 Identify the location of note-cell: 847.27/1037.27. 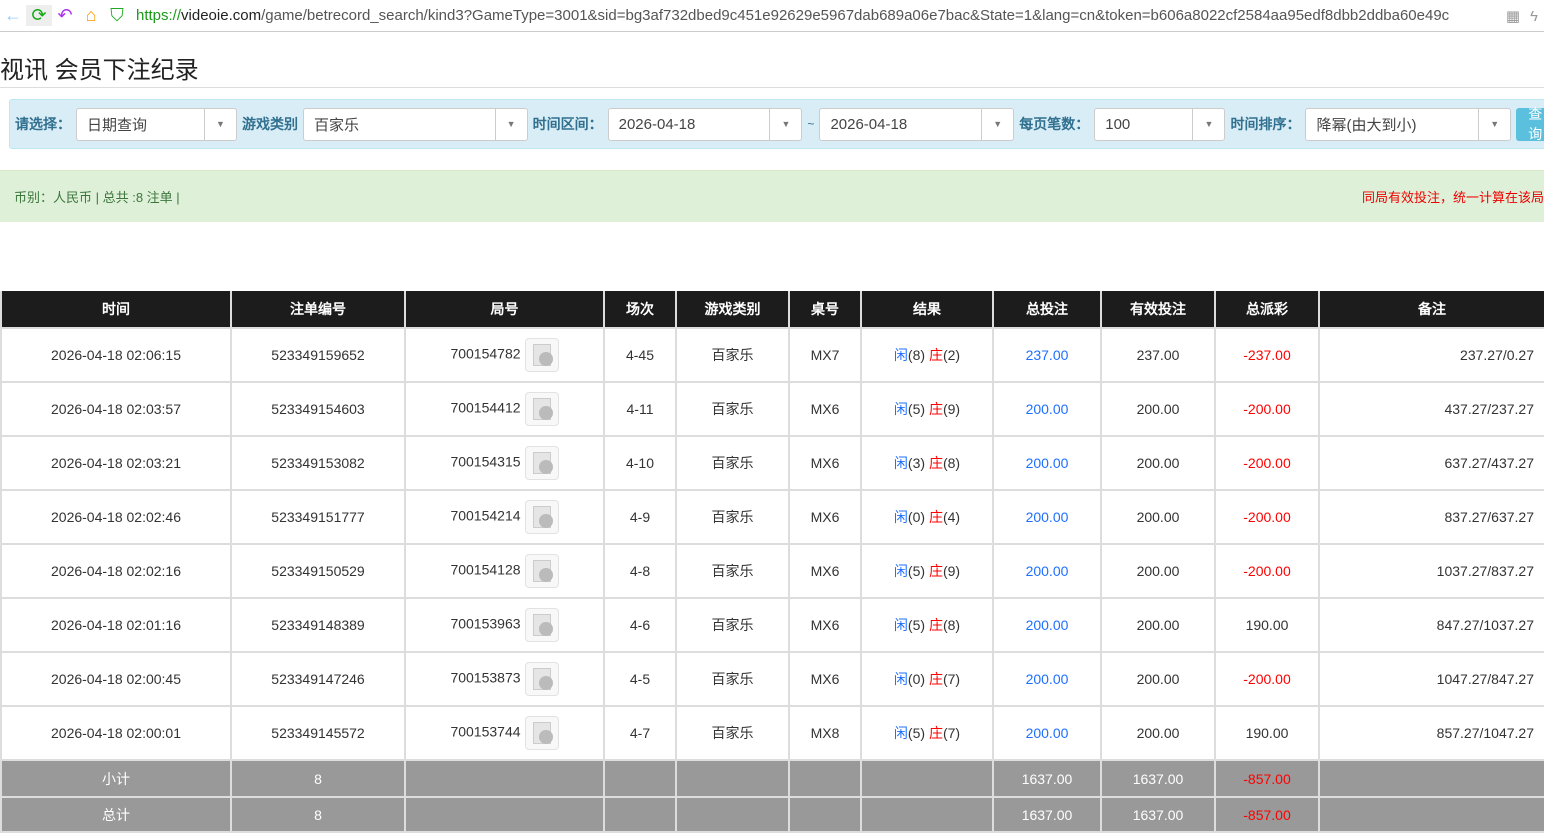
(1431, 625).